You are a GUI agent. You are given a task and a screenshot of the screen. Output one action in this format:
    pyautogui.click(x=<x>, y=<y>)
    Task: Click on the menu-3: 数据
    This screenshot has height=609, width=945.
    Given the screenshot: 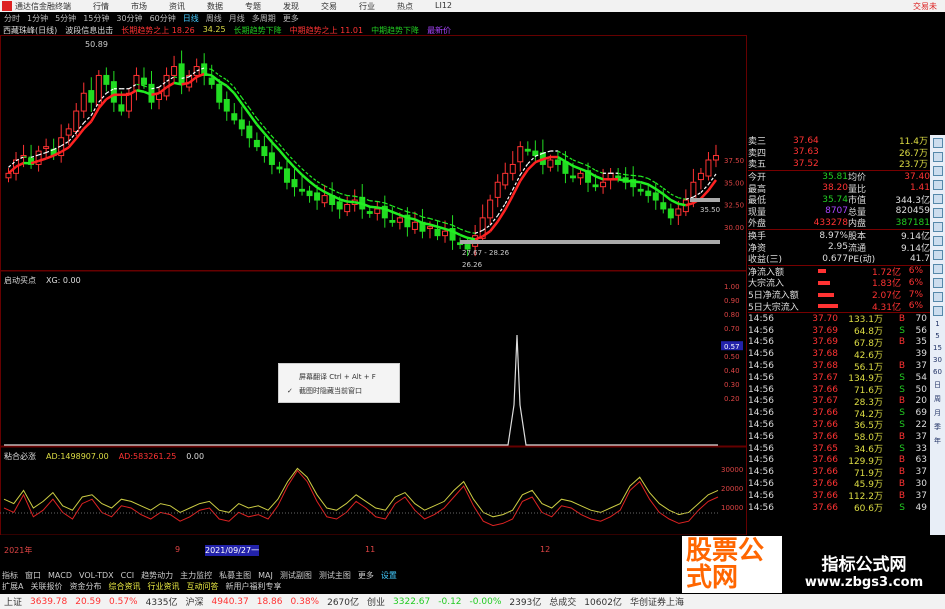 What is the action you would take?
    pyautogui.click(x=215, y=6)
    